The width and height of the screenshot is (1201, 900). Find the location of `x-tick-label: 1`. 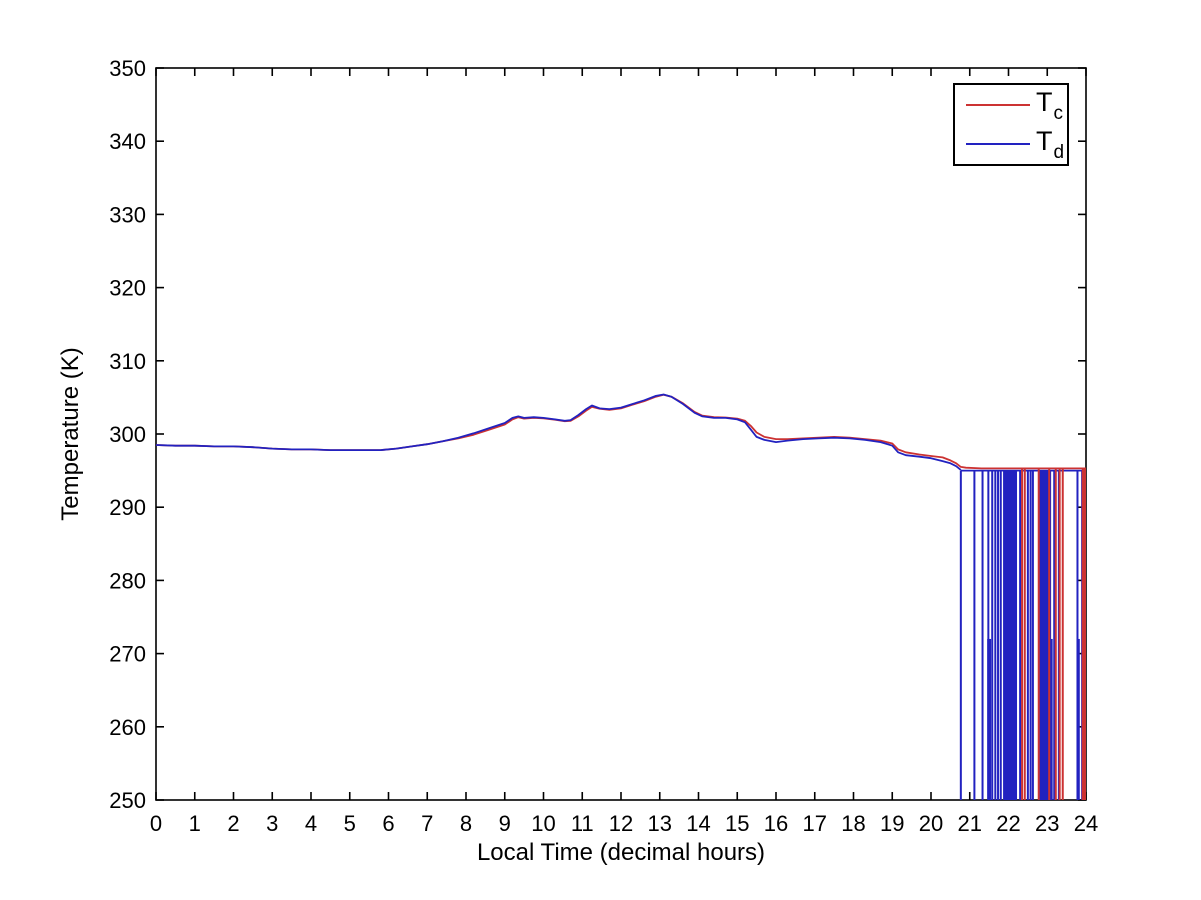

x-tick-label: 1 is located at coordinates (195, 823).